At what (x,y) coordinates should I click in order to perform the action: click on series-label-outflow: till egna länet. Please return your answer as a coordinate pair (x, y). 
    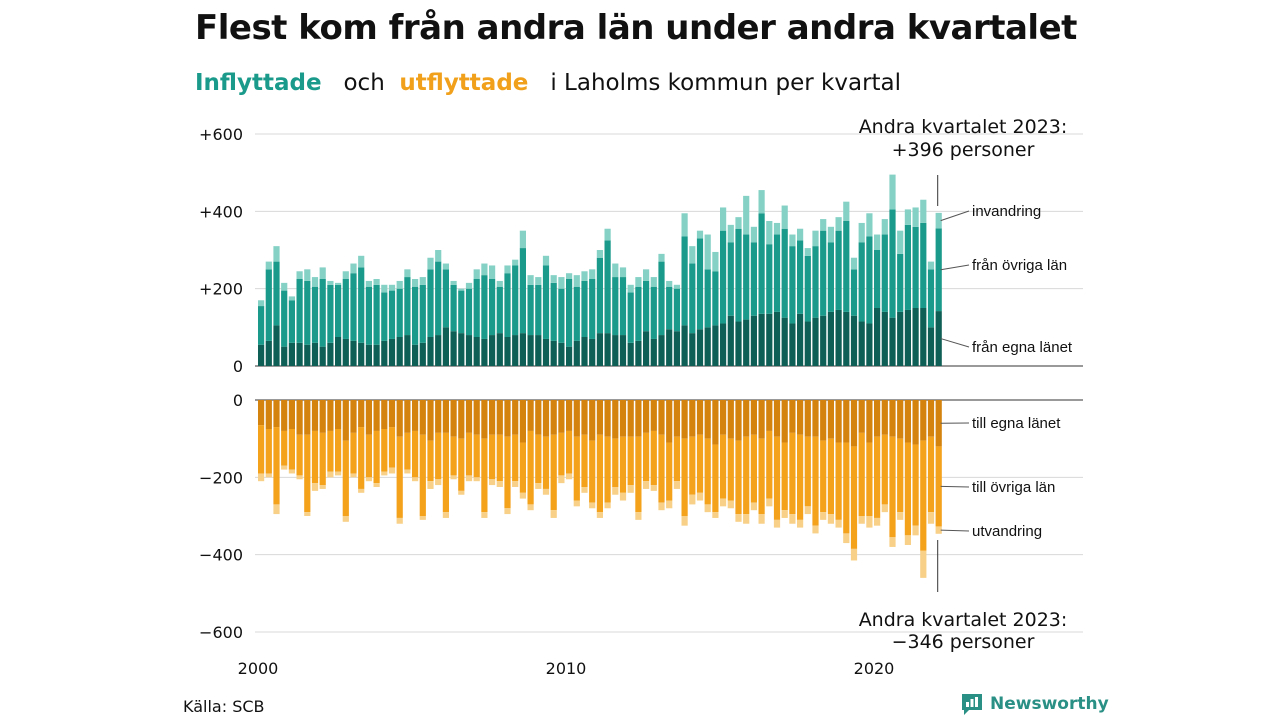
    Looking at the image, I should click on (1016, 423).